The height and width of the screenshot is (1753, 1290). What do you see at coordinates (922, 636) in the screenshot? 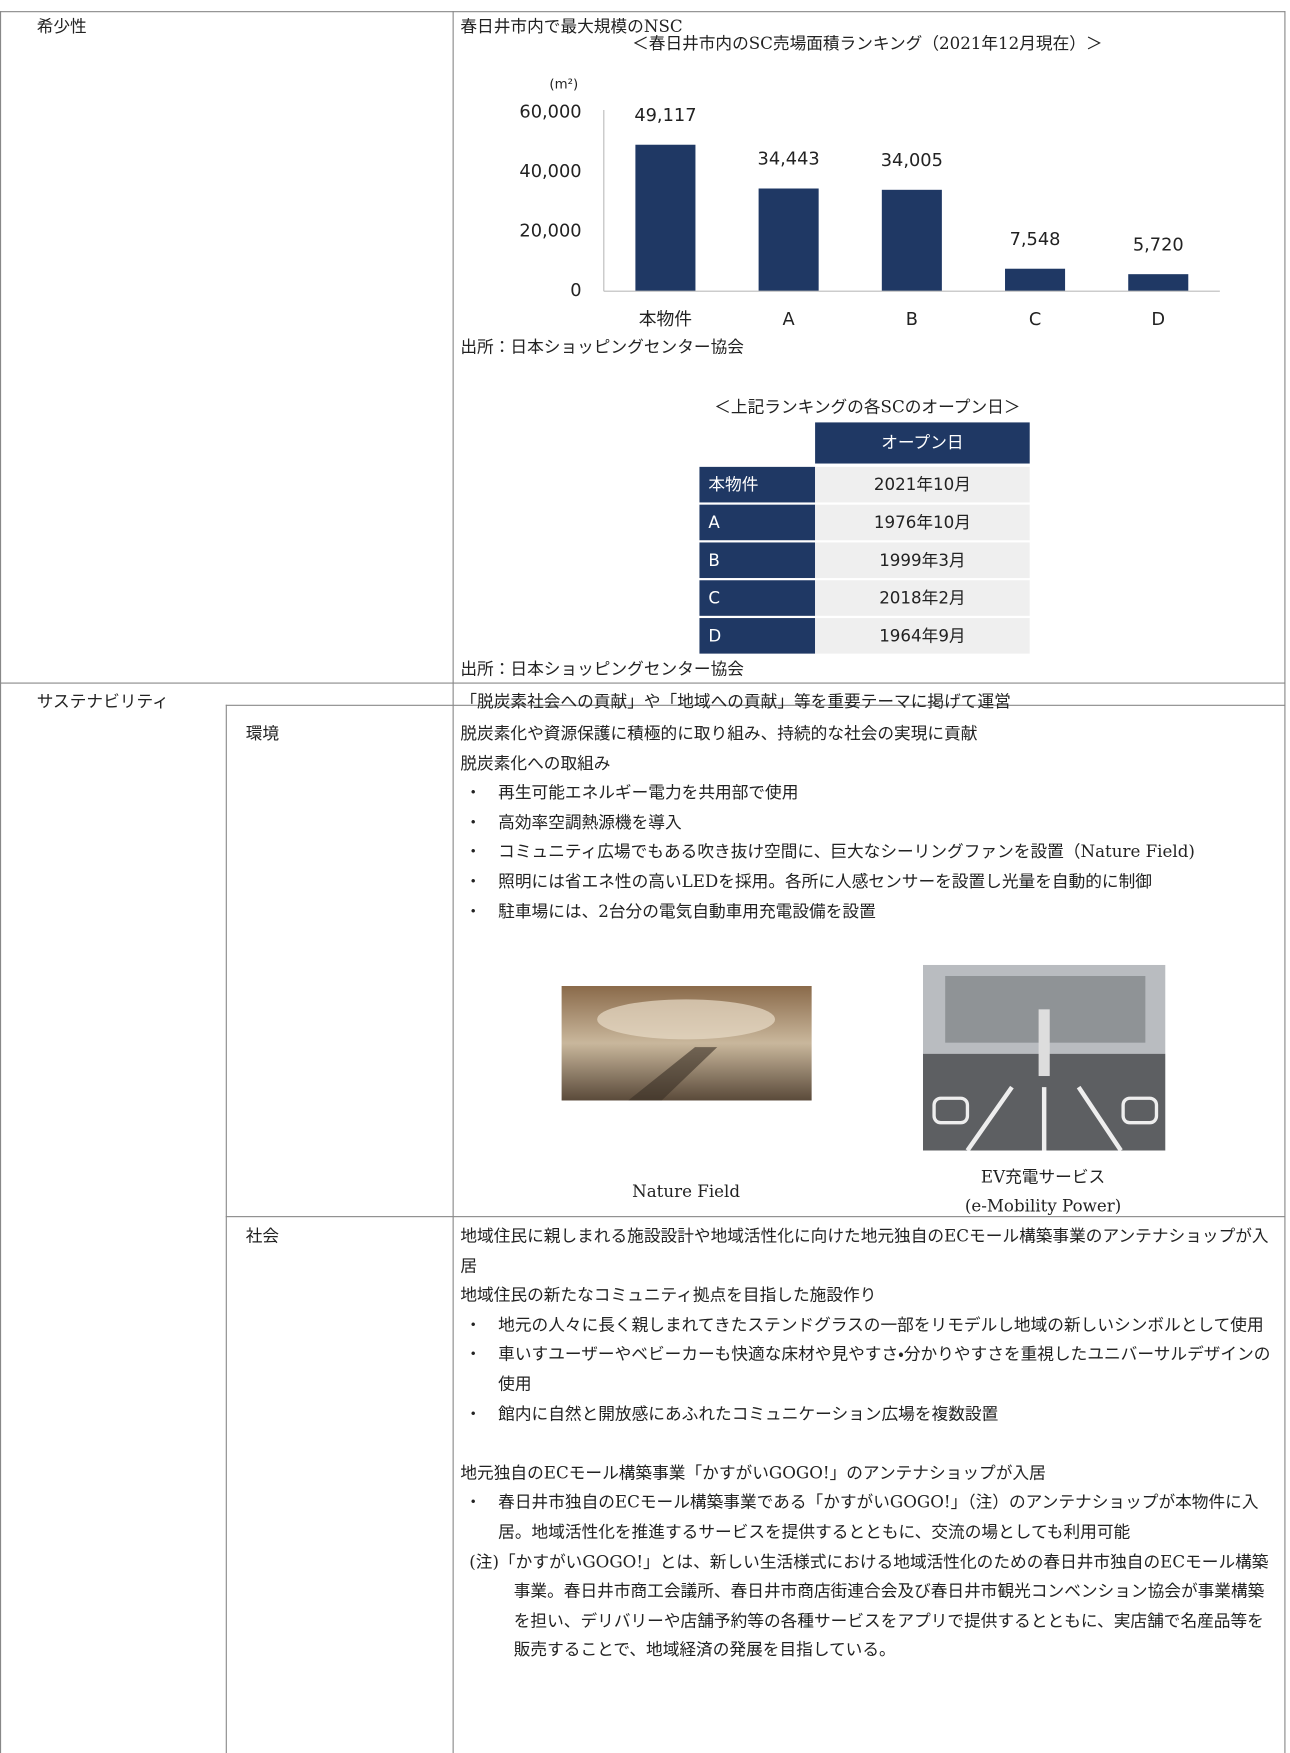
I see `table-cell: 1964年9月` at bounding box center [922, 636].